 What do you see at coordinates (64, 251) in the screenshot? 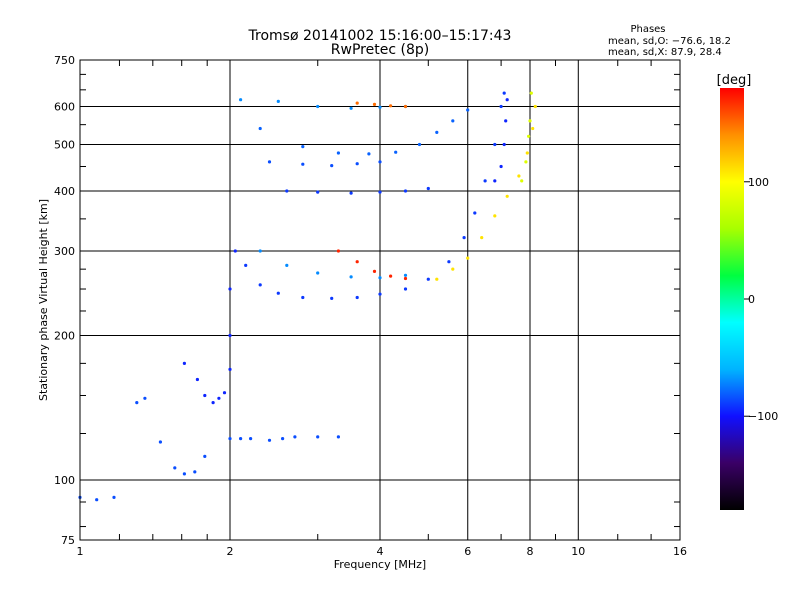
I see `y-tick-label: 300` at bounding box center [64, 251].